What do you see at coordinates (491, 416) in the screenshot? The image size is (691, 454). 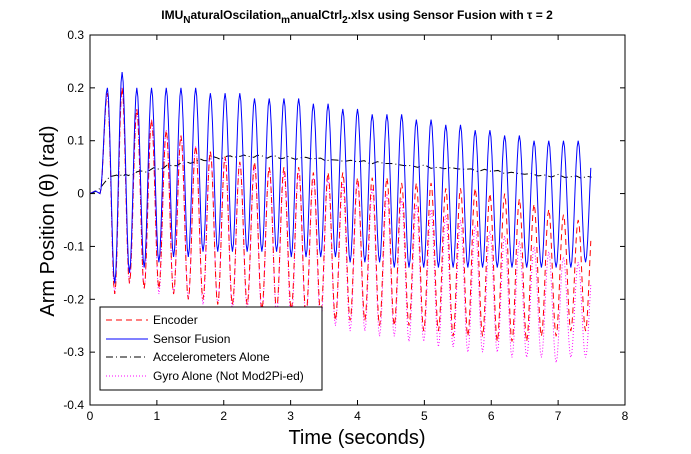 I see `x-tick-label: 6` at bounding box center [491, 416].